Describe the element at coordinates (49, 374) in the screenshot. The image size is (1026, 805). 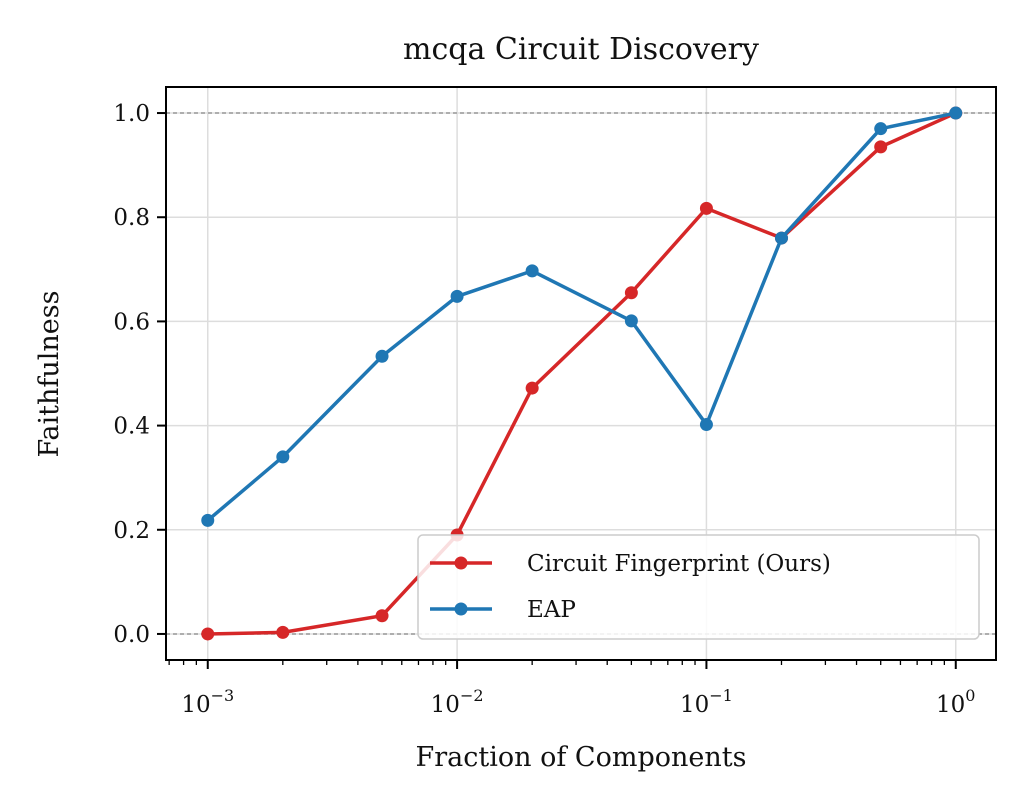
I see `y-axis-label: Faithfulness` at that location.